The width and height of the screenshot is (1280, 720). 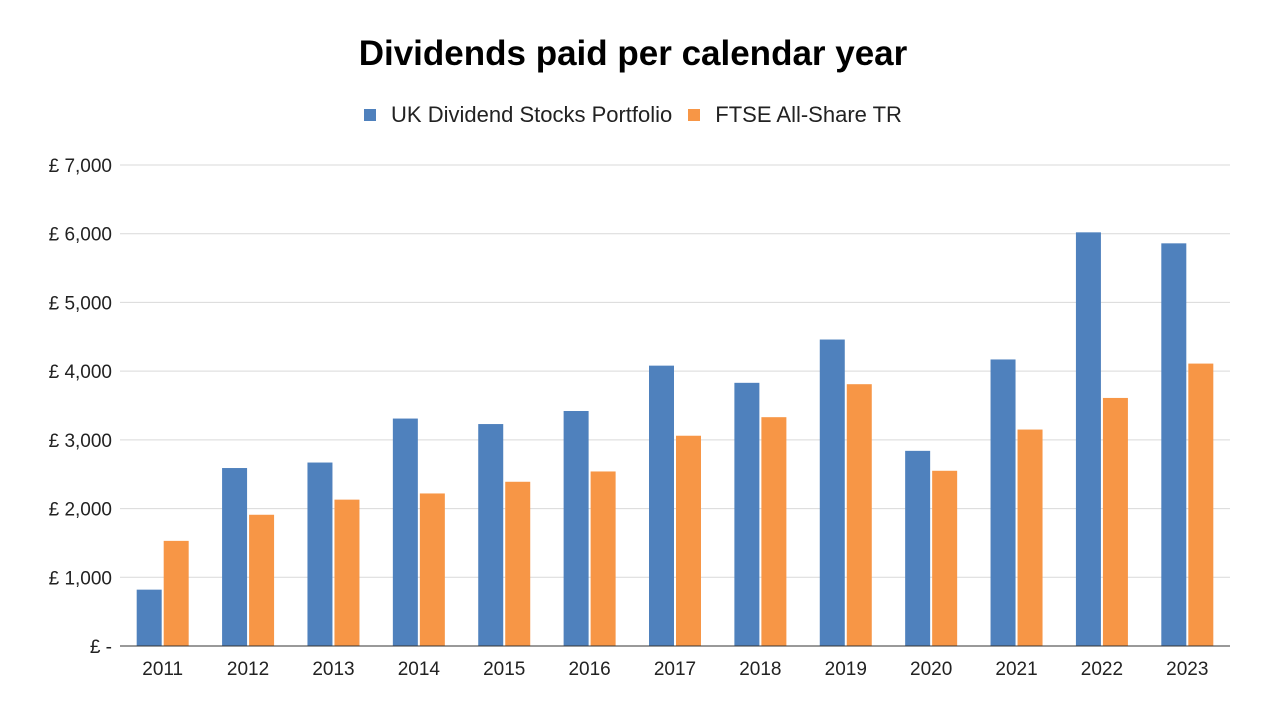 What do you see at coordinates (262, 580) in the screenshot?
I see `bar-ftse-2012` at bounding box center [262, 580].